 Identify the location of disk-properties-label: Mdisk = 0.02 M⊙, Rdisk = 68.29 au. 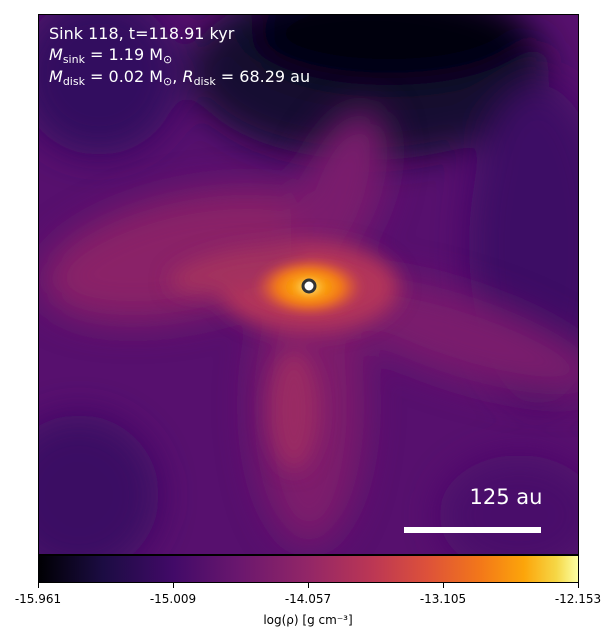
(180, 77).